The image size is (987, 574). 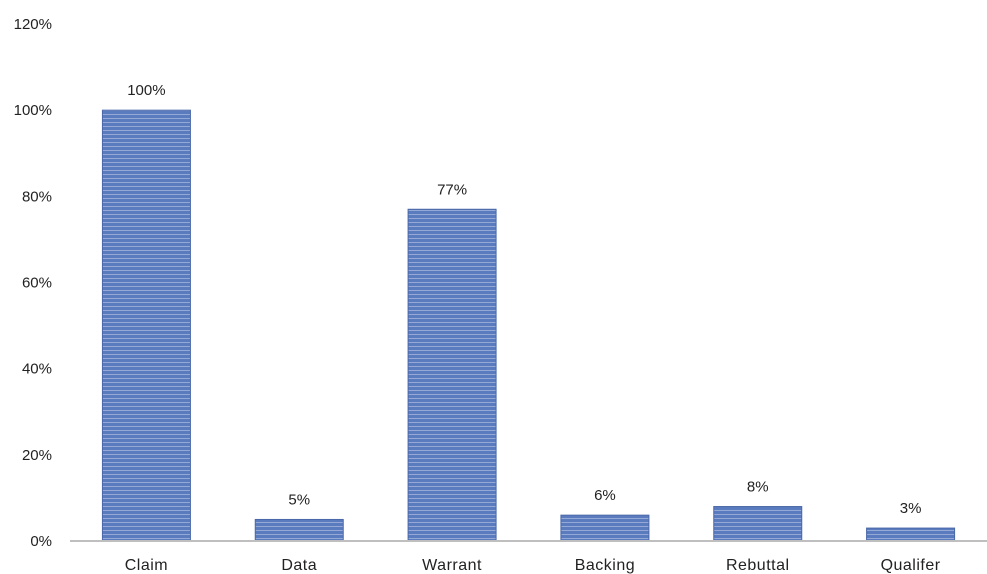 What do you see at coordinates (758, 565) in the screenshot?
I see `category-label: Rebuttal` at bounding box center [758, 565].